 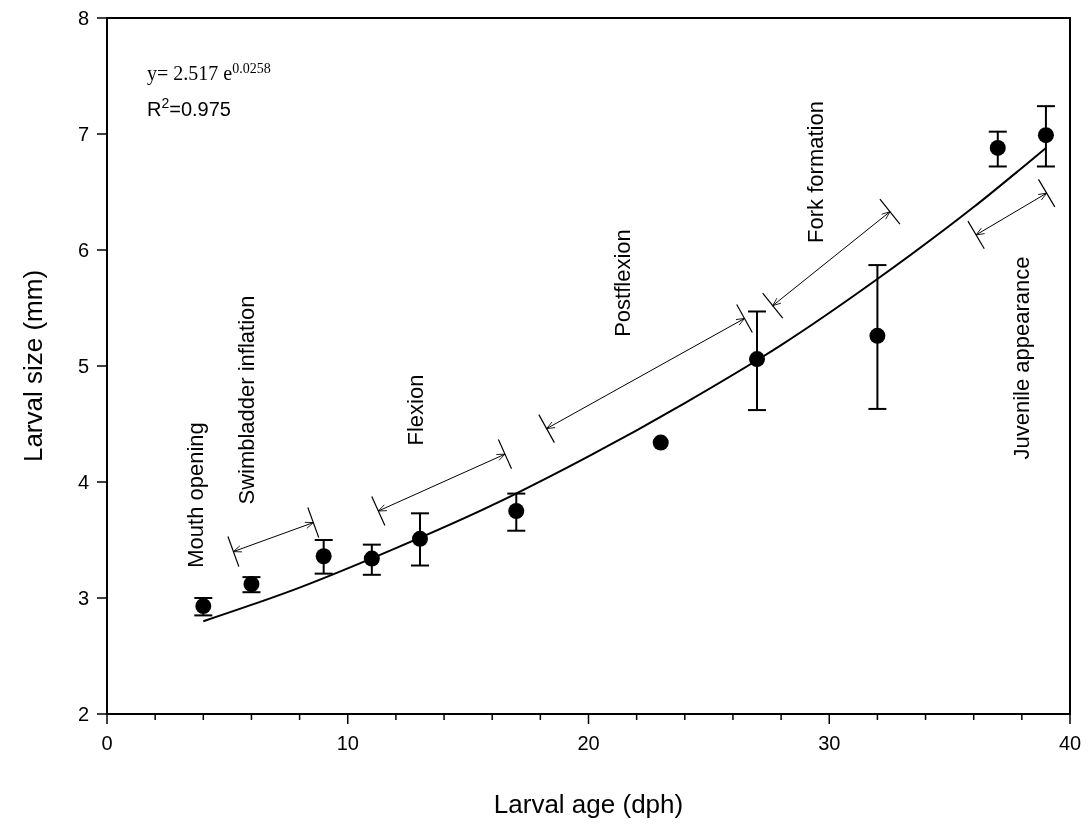 I want to click on x-axis-title: Larval age (dph), so click(x=588, y=804).